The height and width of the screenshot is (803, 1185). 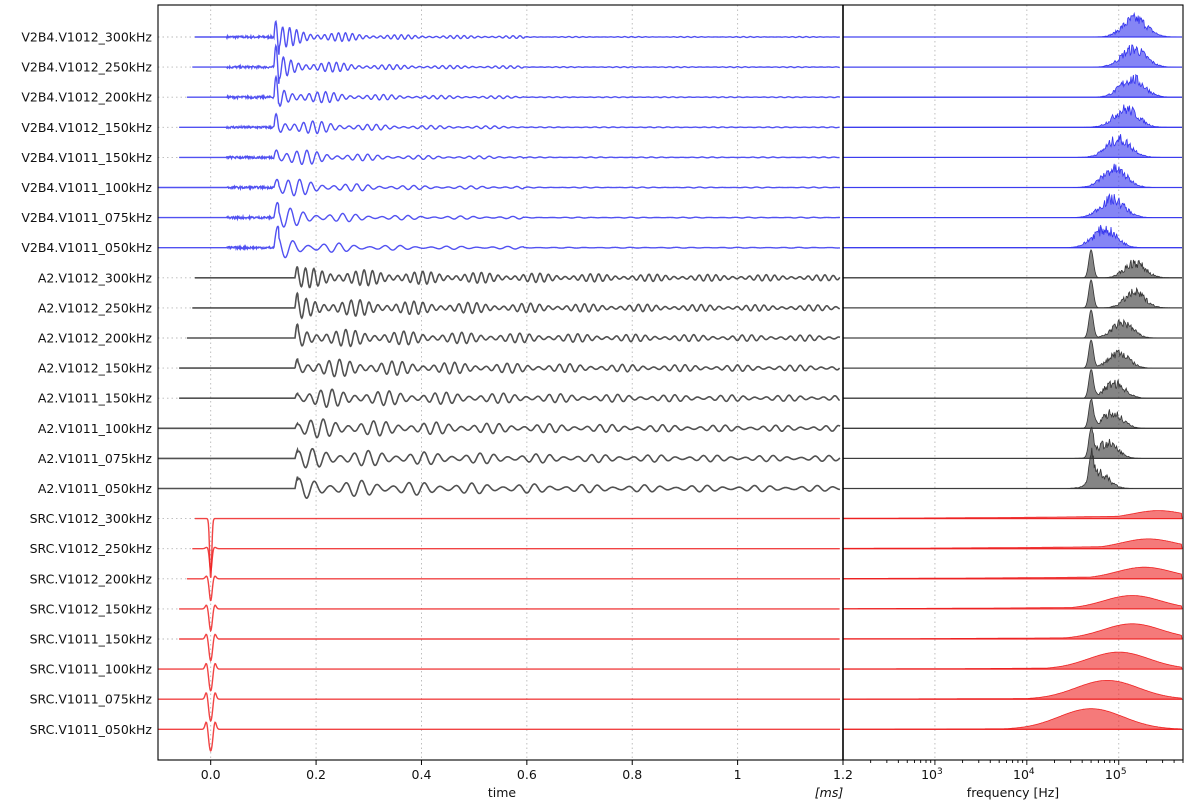 I want to click on trace-label: V2B4.V1012_250kHz, so click(x=86, y=67).